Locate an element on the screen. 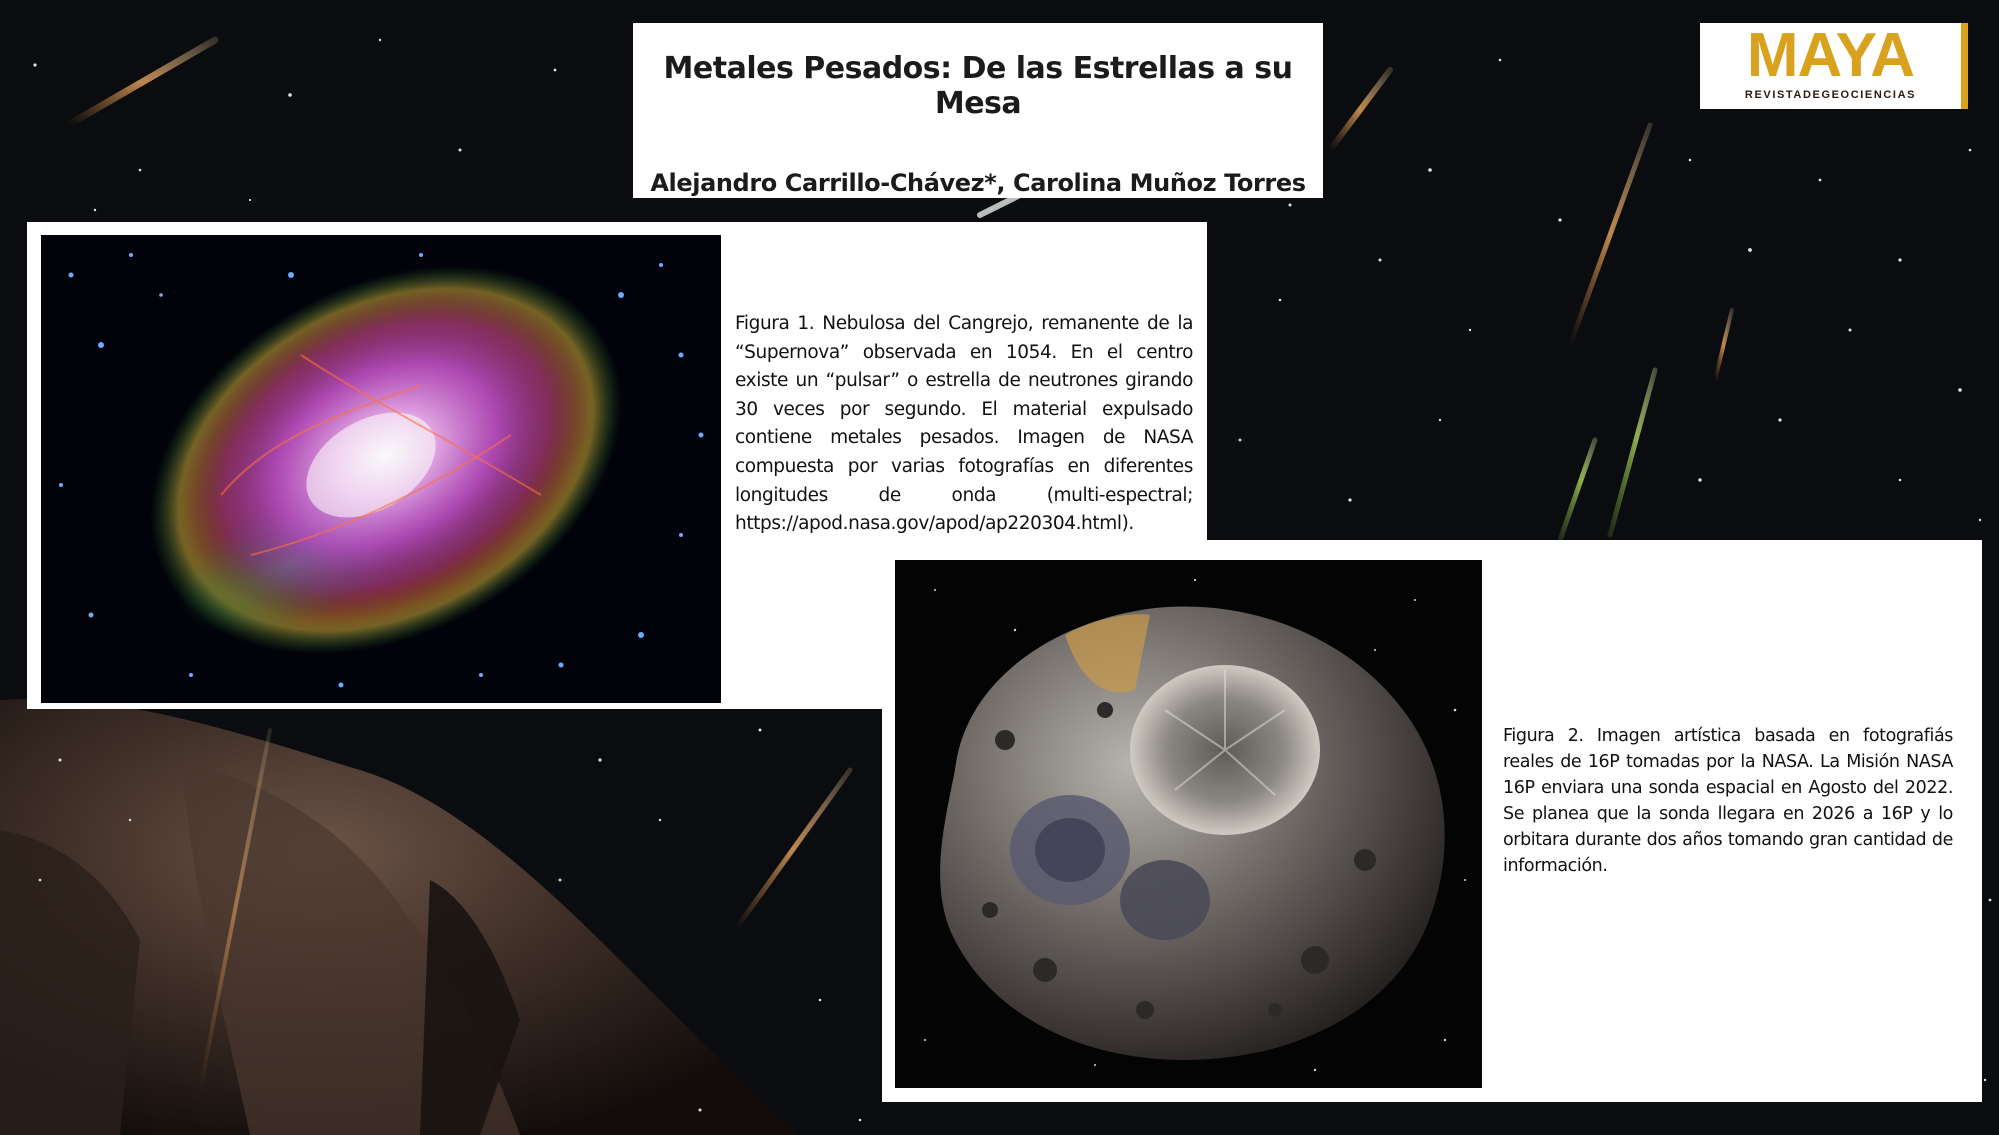 The height and width of the screenshot is (1135, 1999). asteroid-16p-image is located at coordinates (1188, 824).